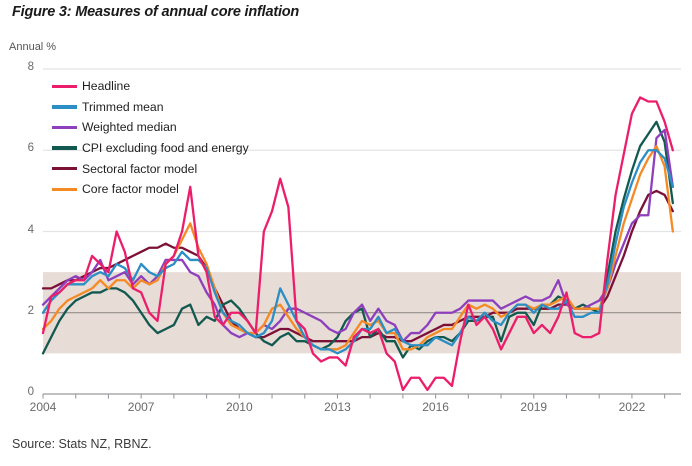  I want to click on x-axis-tick-label: 2004, so click(43, 407).